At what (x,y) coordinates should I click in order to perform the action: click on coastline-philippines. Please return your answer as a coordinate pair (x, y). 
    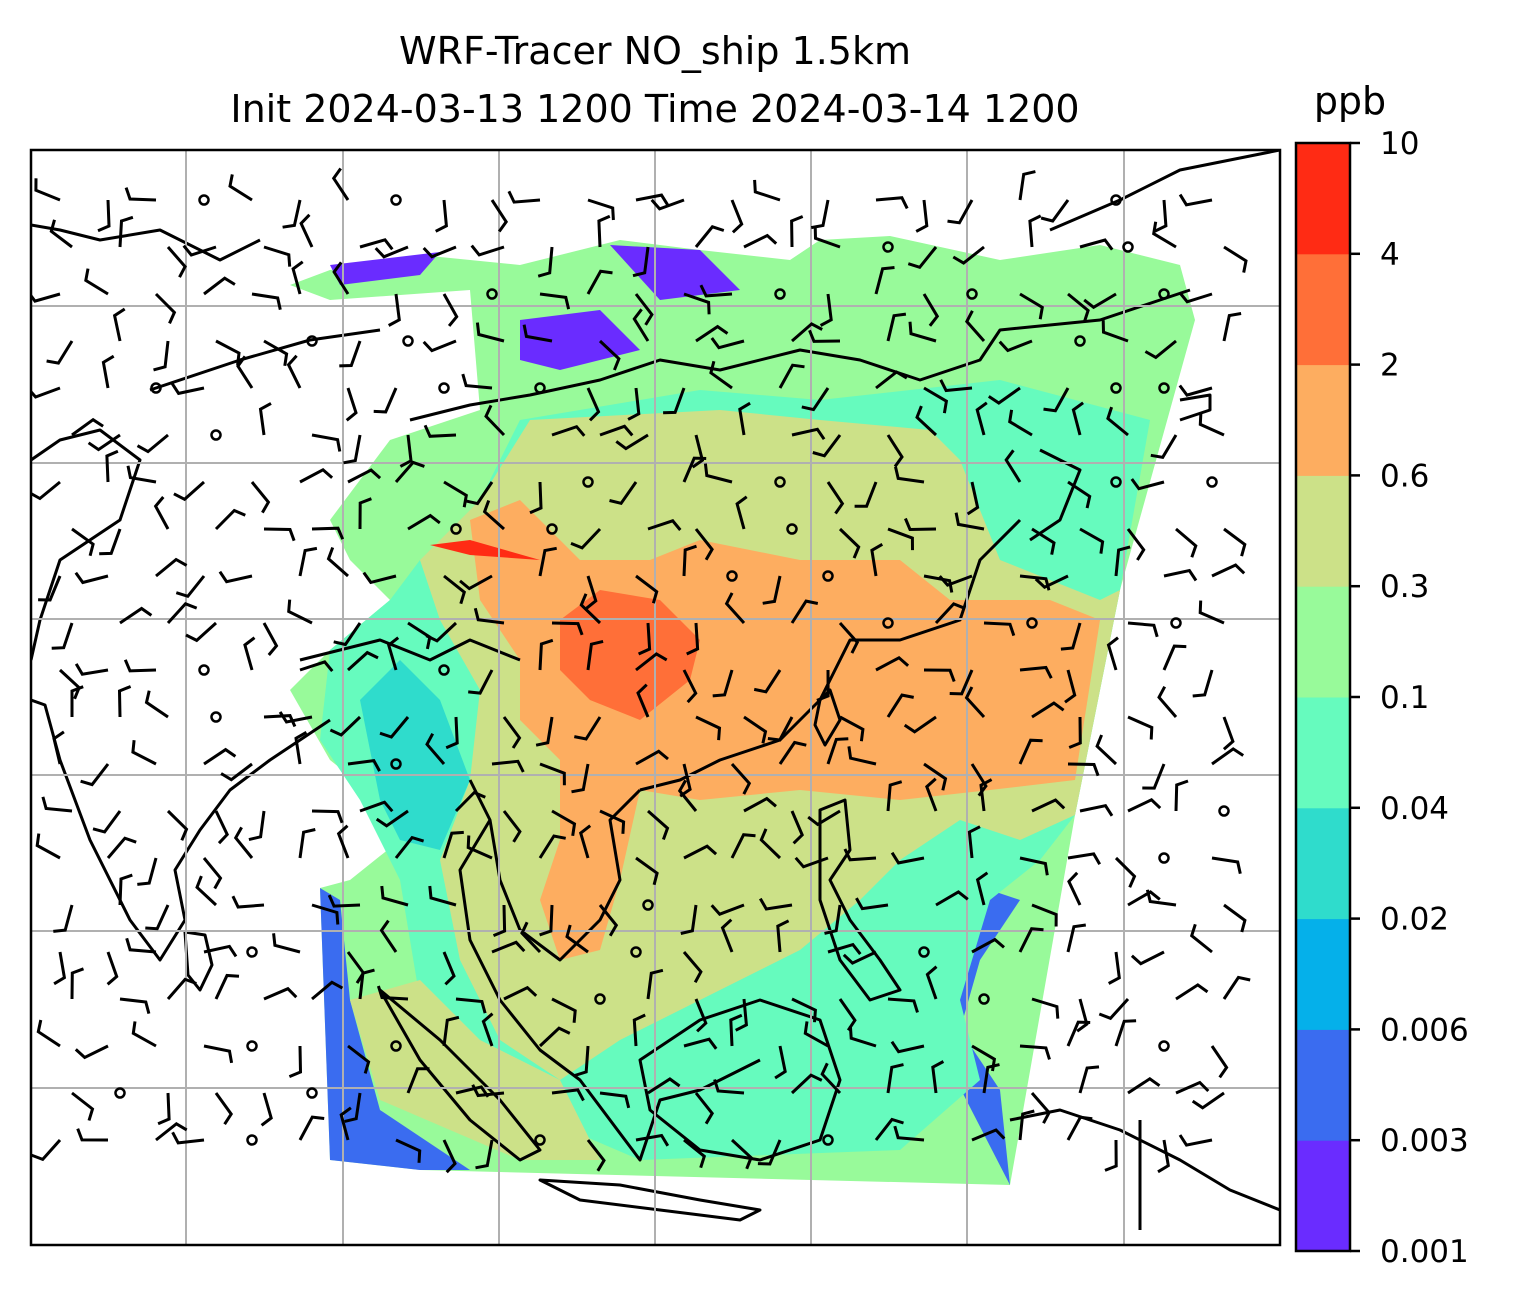
    Looking at the image, I should click on (860, 900).